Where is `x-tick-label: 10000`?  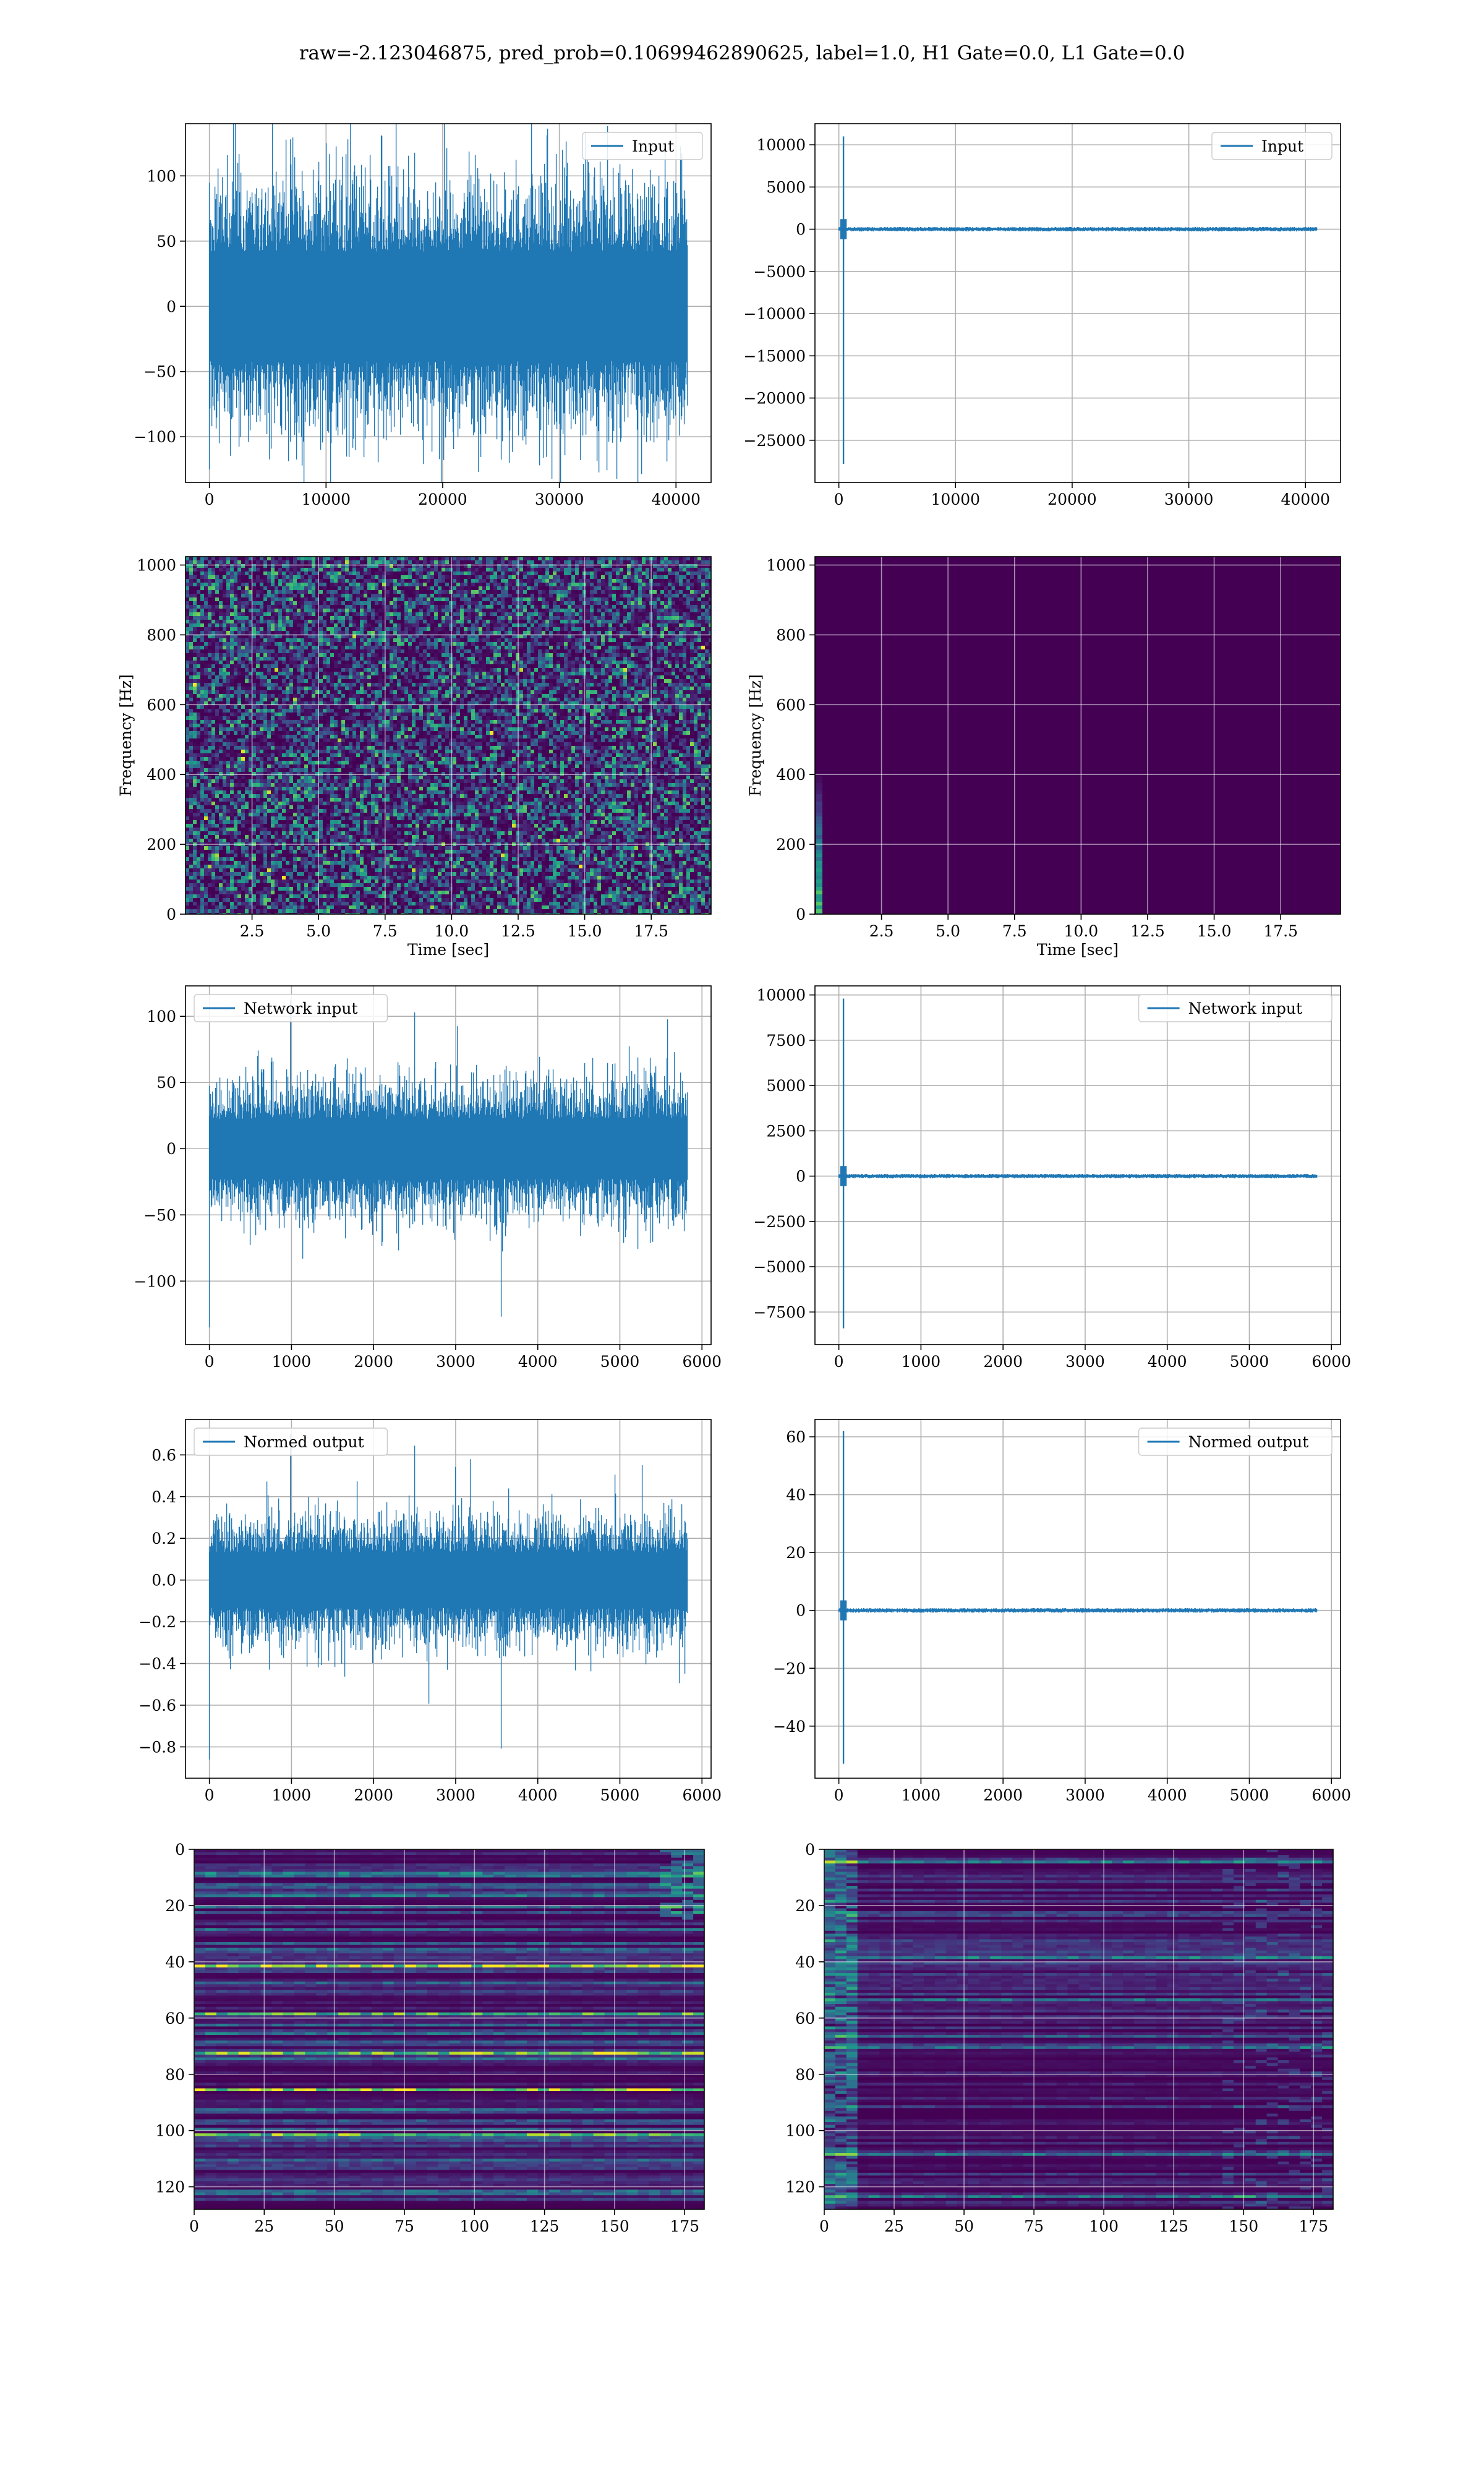 x-tick-label: 10000 is located at coordinates (956, 499).